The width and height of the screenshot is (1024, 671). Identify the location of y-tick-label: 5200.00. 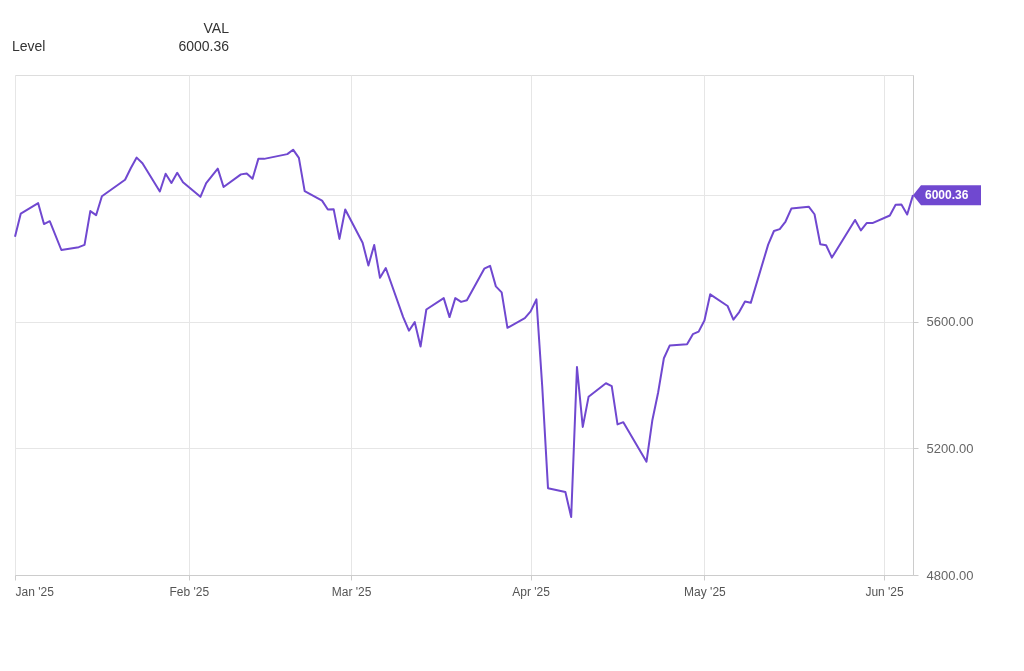
(950, 448).